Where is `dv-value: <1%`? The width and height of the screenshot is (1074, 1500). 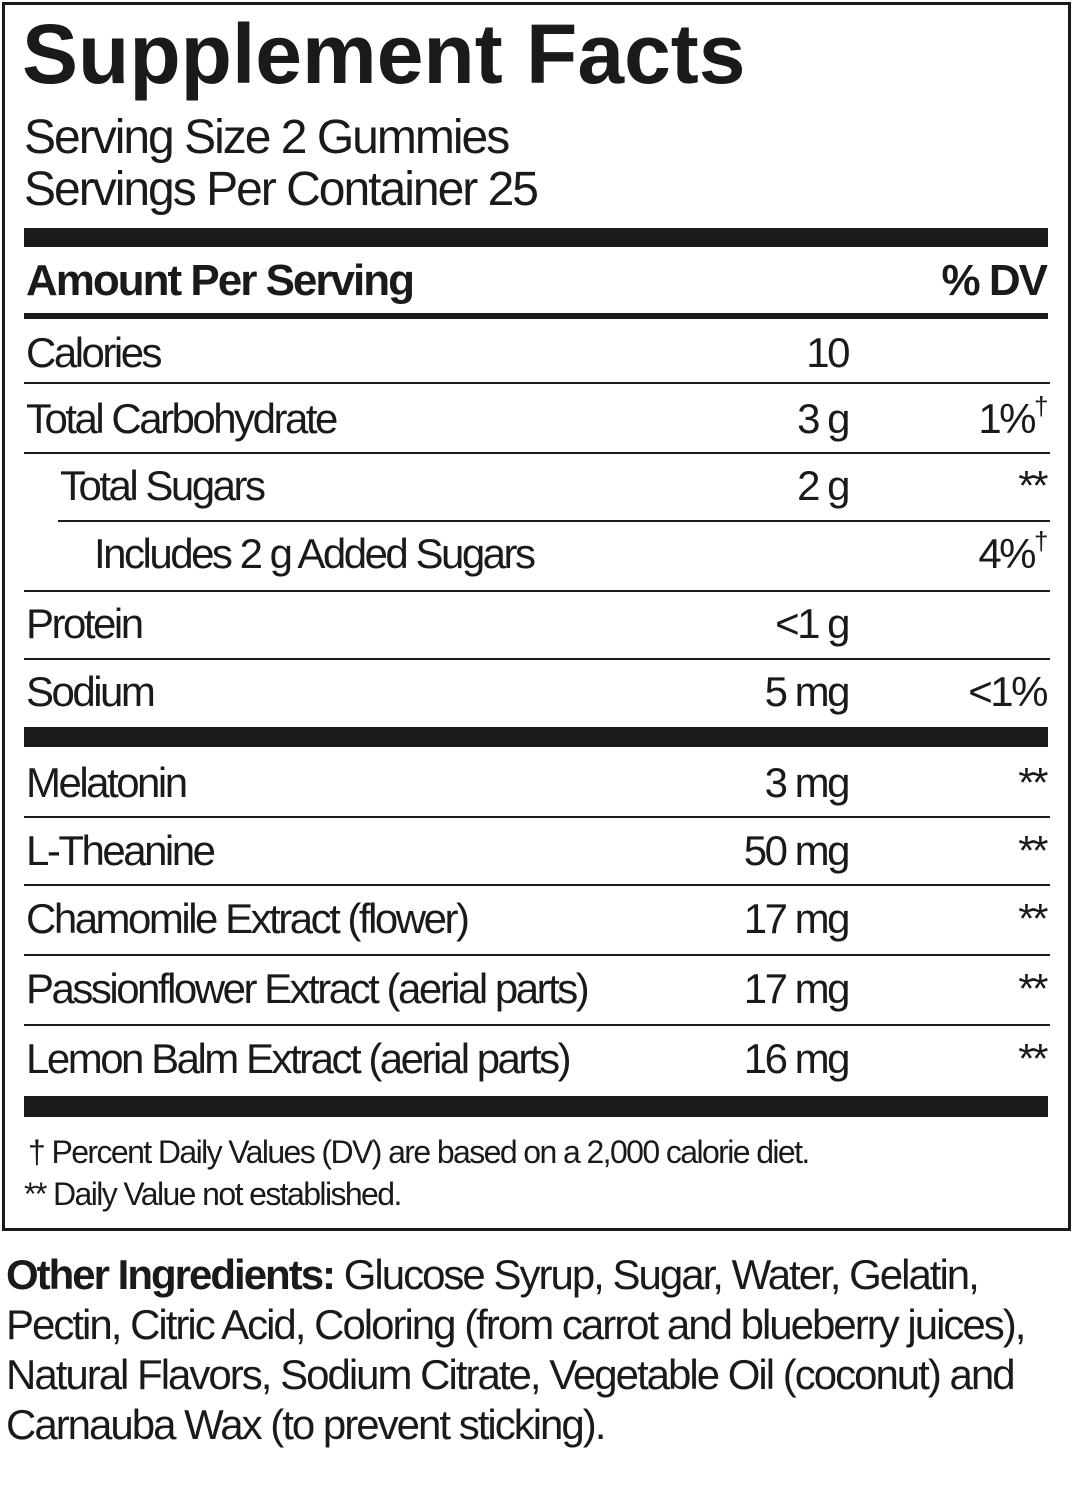
dv-value: <1% is located at coordinates (1008, 691).